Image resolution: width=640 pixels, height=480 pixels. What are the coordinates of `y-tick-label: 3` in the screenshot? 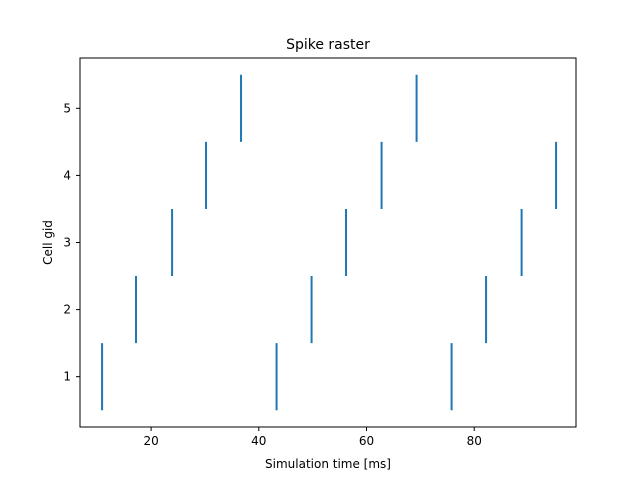 It's located at (67, 243).